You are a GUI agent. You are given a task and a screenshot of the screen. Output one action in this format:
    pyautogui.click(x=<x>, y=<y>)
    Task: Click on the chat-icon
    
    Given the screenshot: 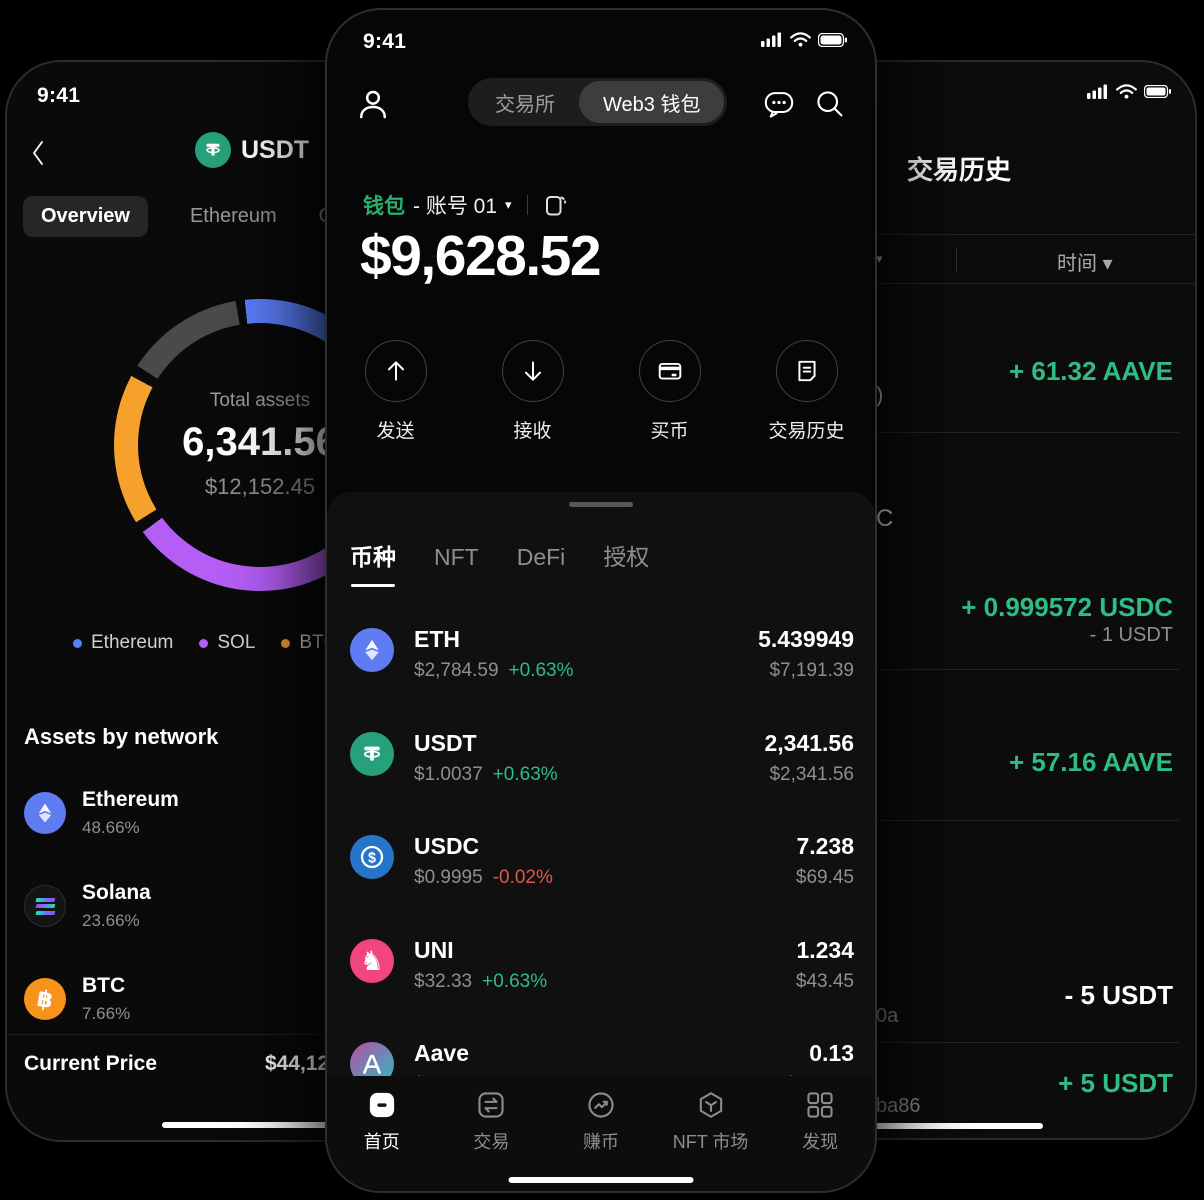 What is the action you would take?
    pyautogui.click(x=779, y=105)
    